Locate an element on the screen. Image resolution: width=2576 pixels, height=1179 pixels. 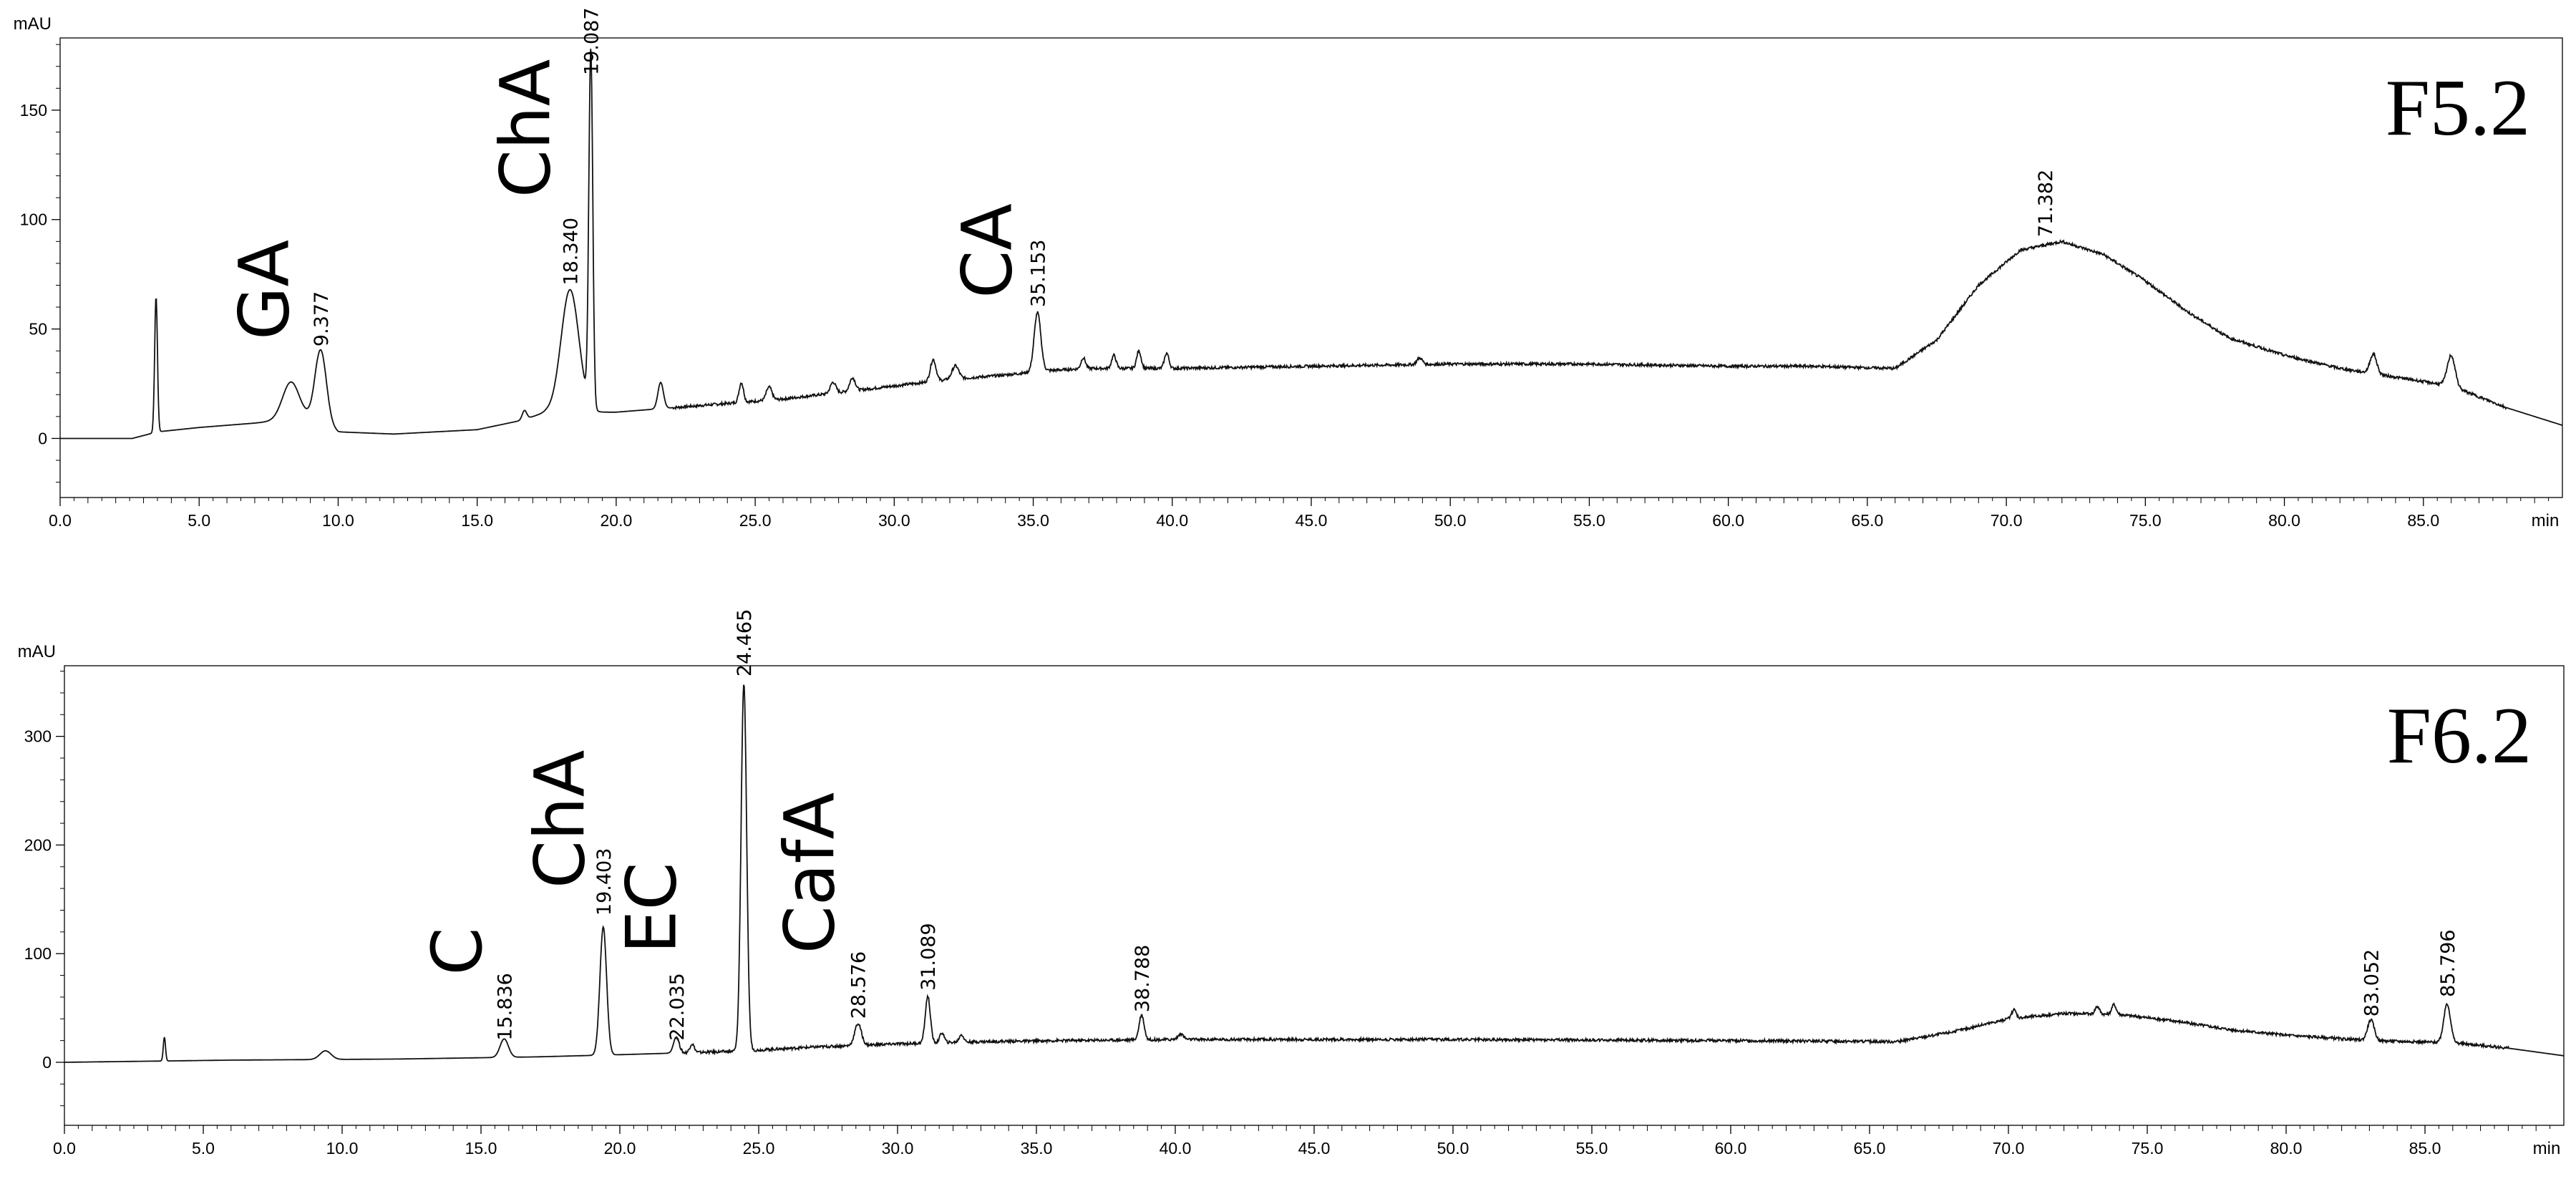
panel-title: F6.2 is located at coordinates (2459, 736).